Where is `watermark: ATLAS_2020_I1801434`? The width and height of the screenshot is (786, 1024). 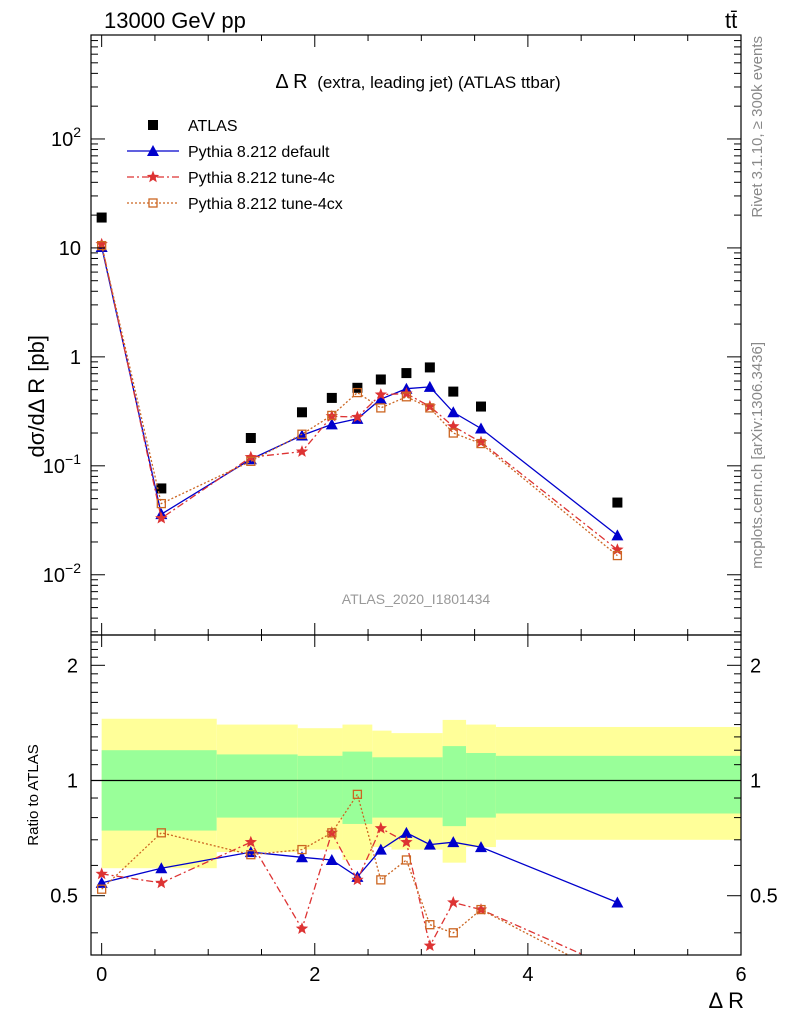
watermark: ATLAS_2020_I1801434 is located at coordinates (416, 599).